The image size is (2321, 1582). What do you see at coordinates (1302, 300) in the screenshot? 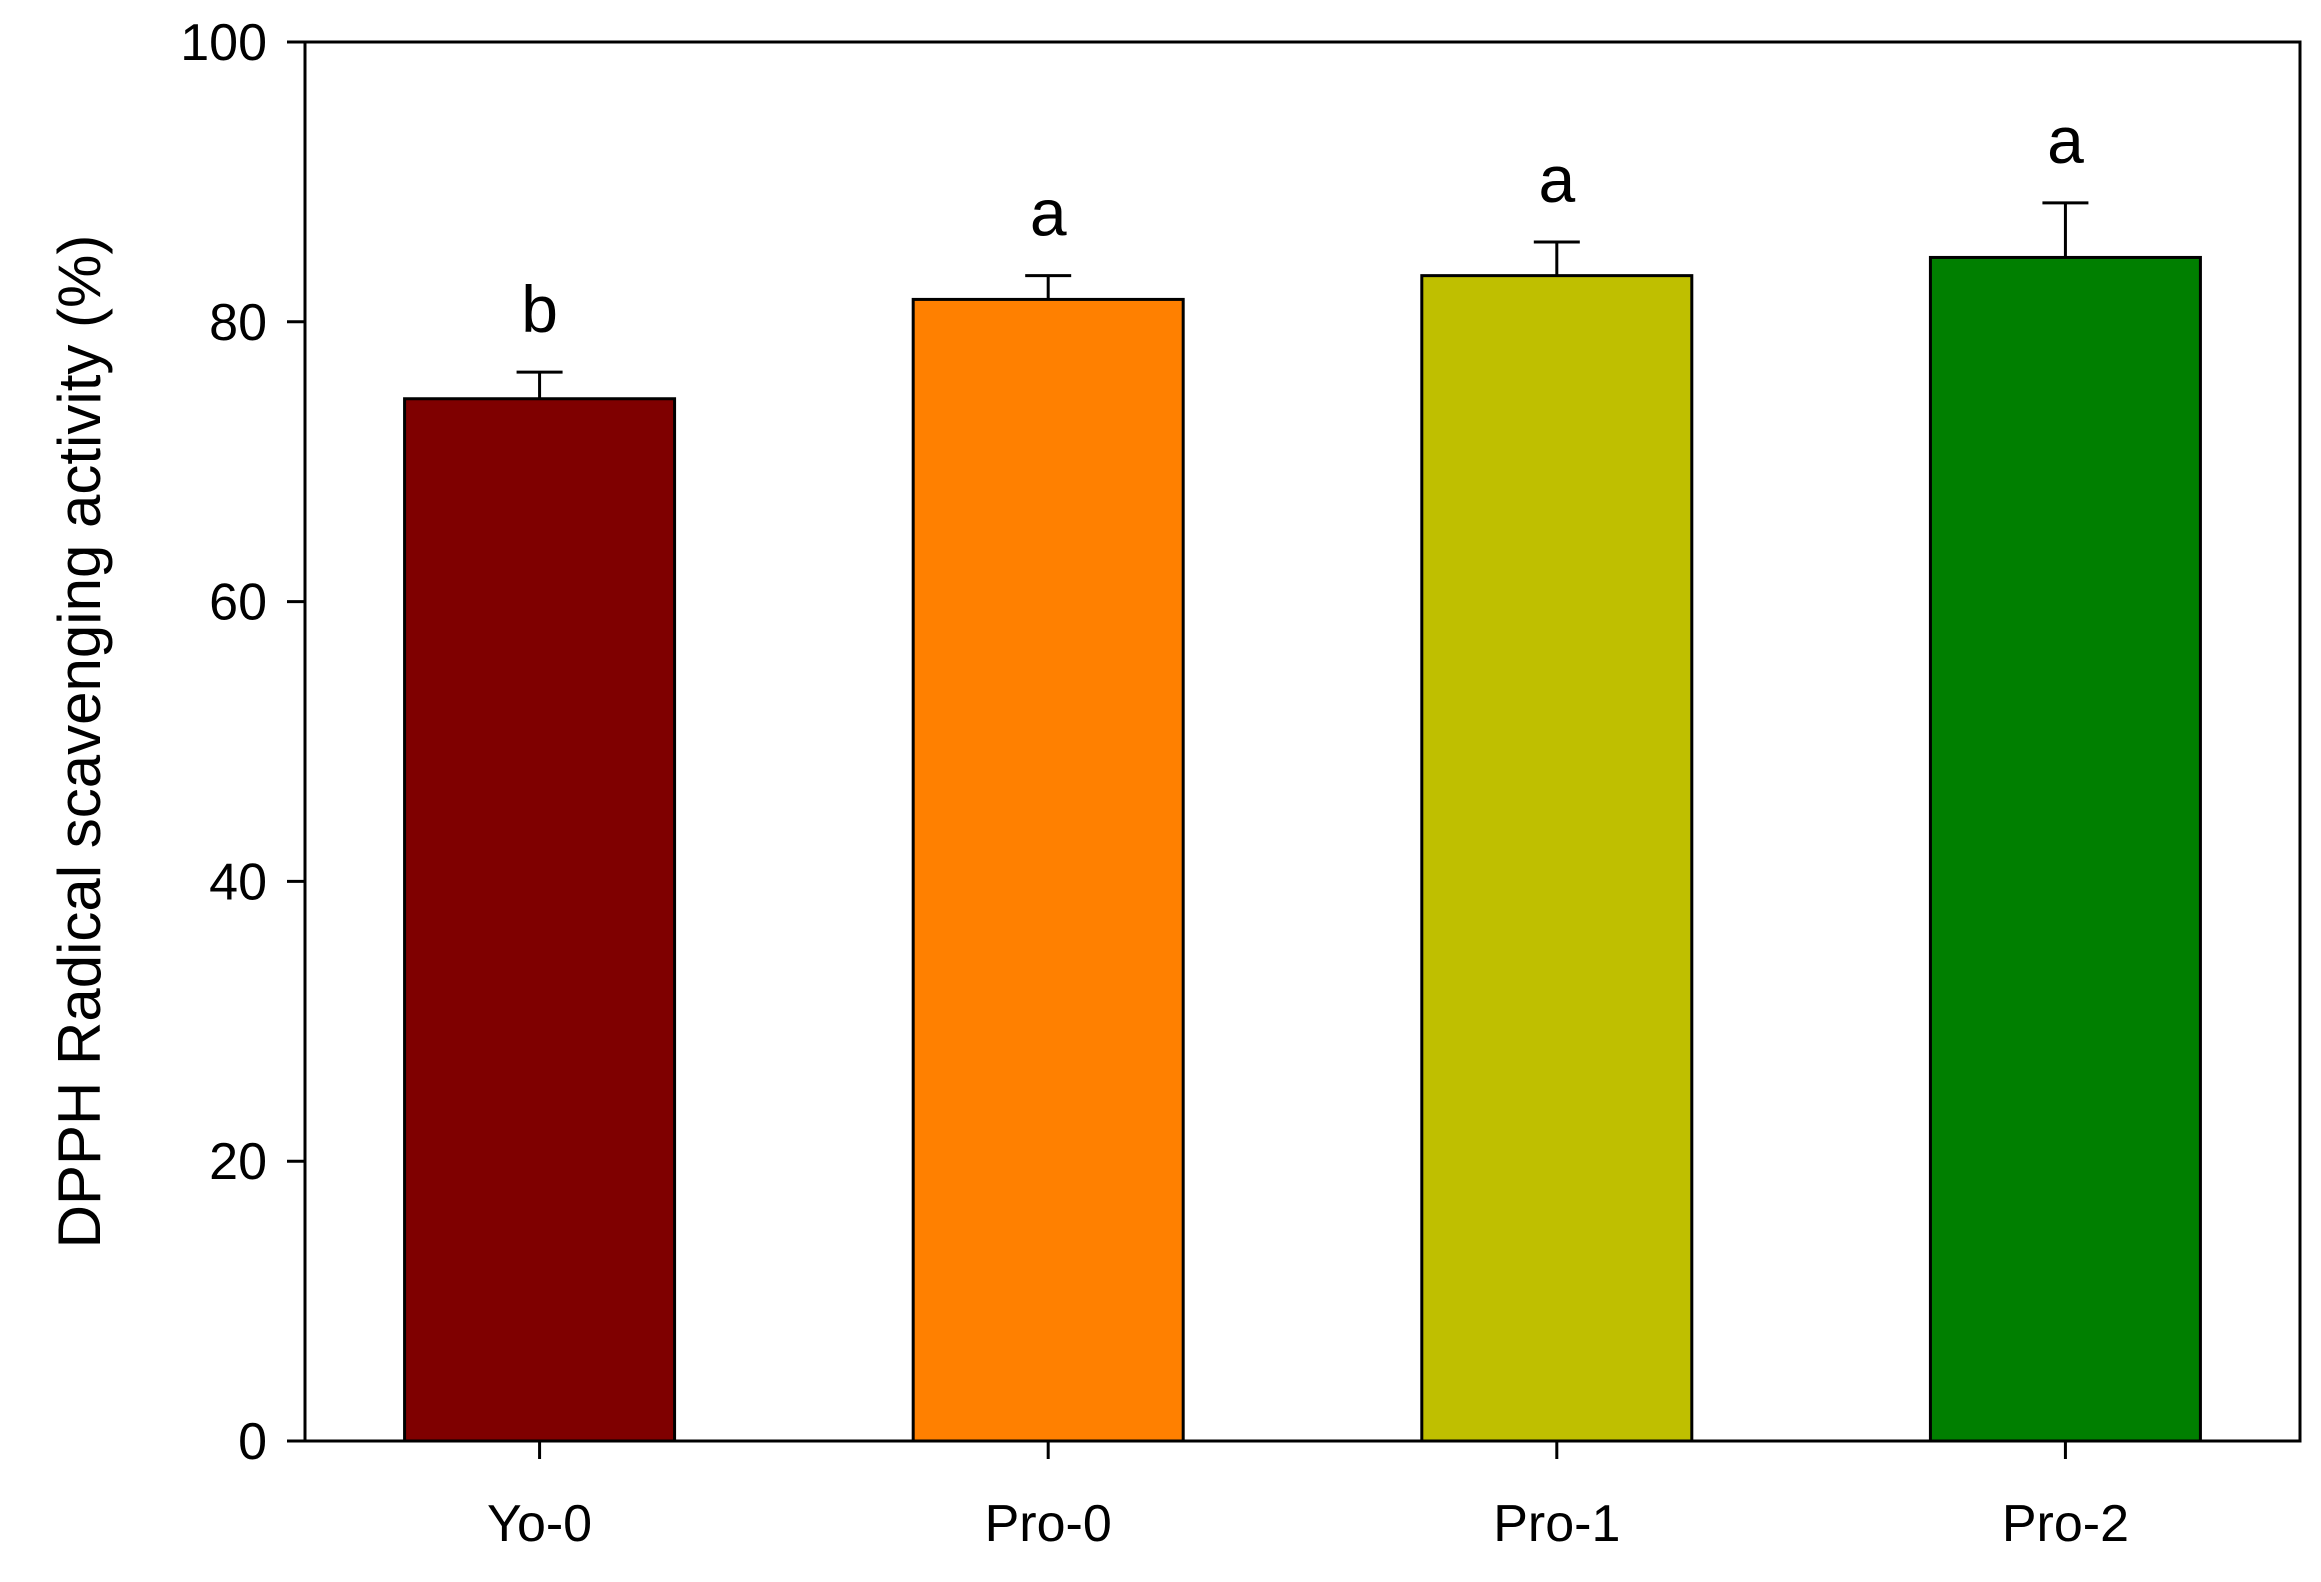
I see `error-bars-layer` at bounding box center [1302, 300].